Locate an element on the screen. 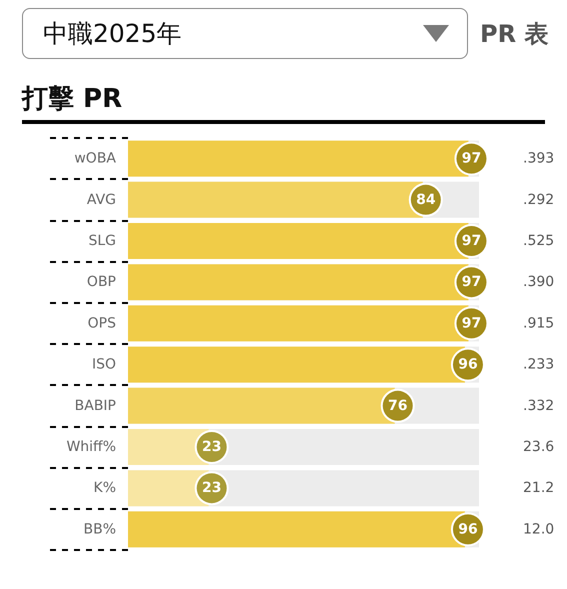 This screenshot has width=567, height=589. y-tick-label: Whiff% is located at coordinates (91, 447).